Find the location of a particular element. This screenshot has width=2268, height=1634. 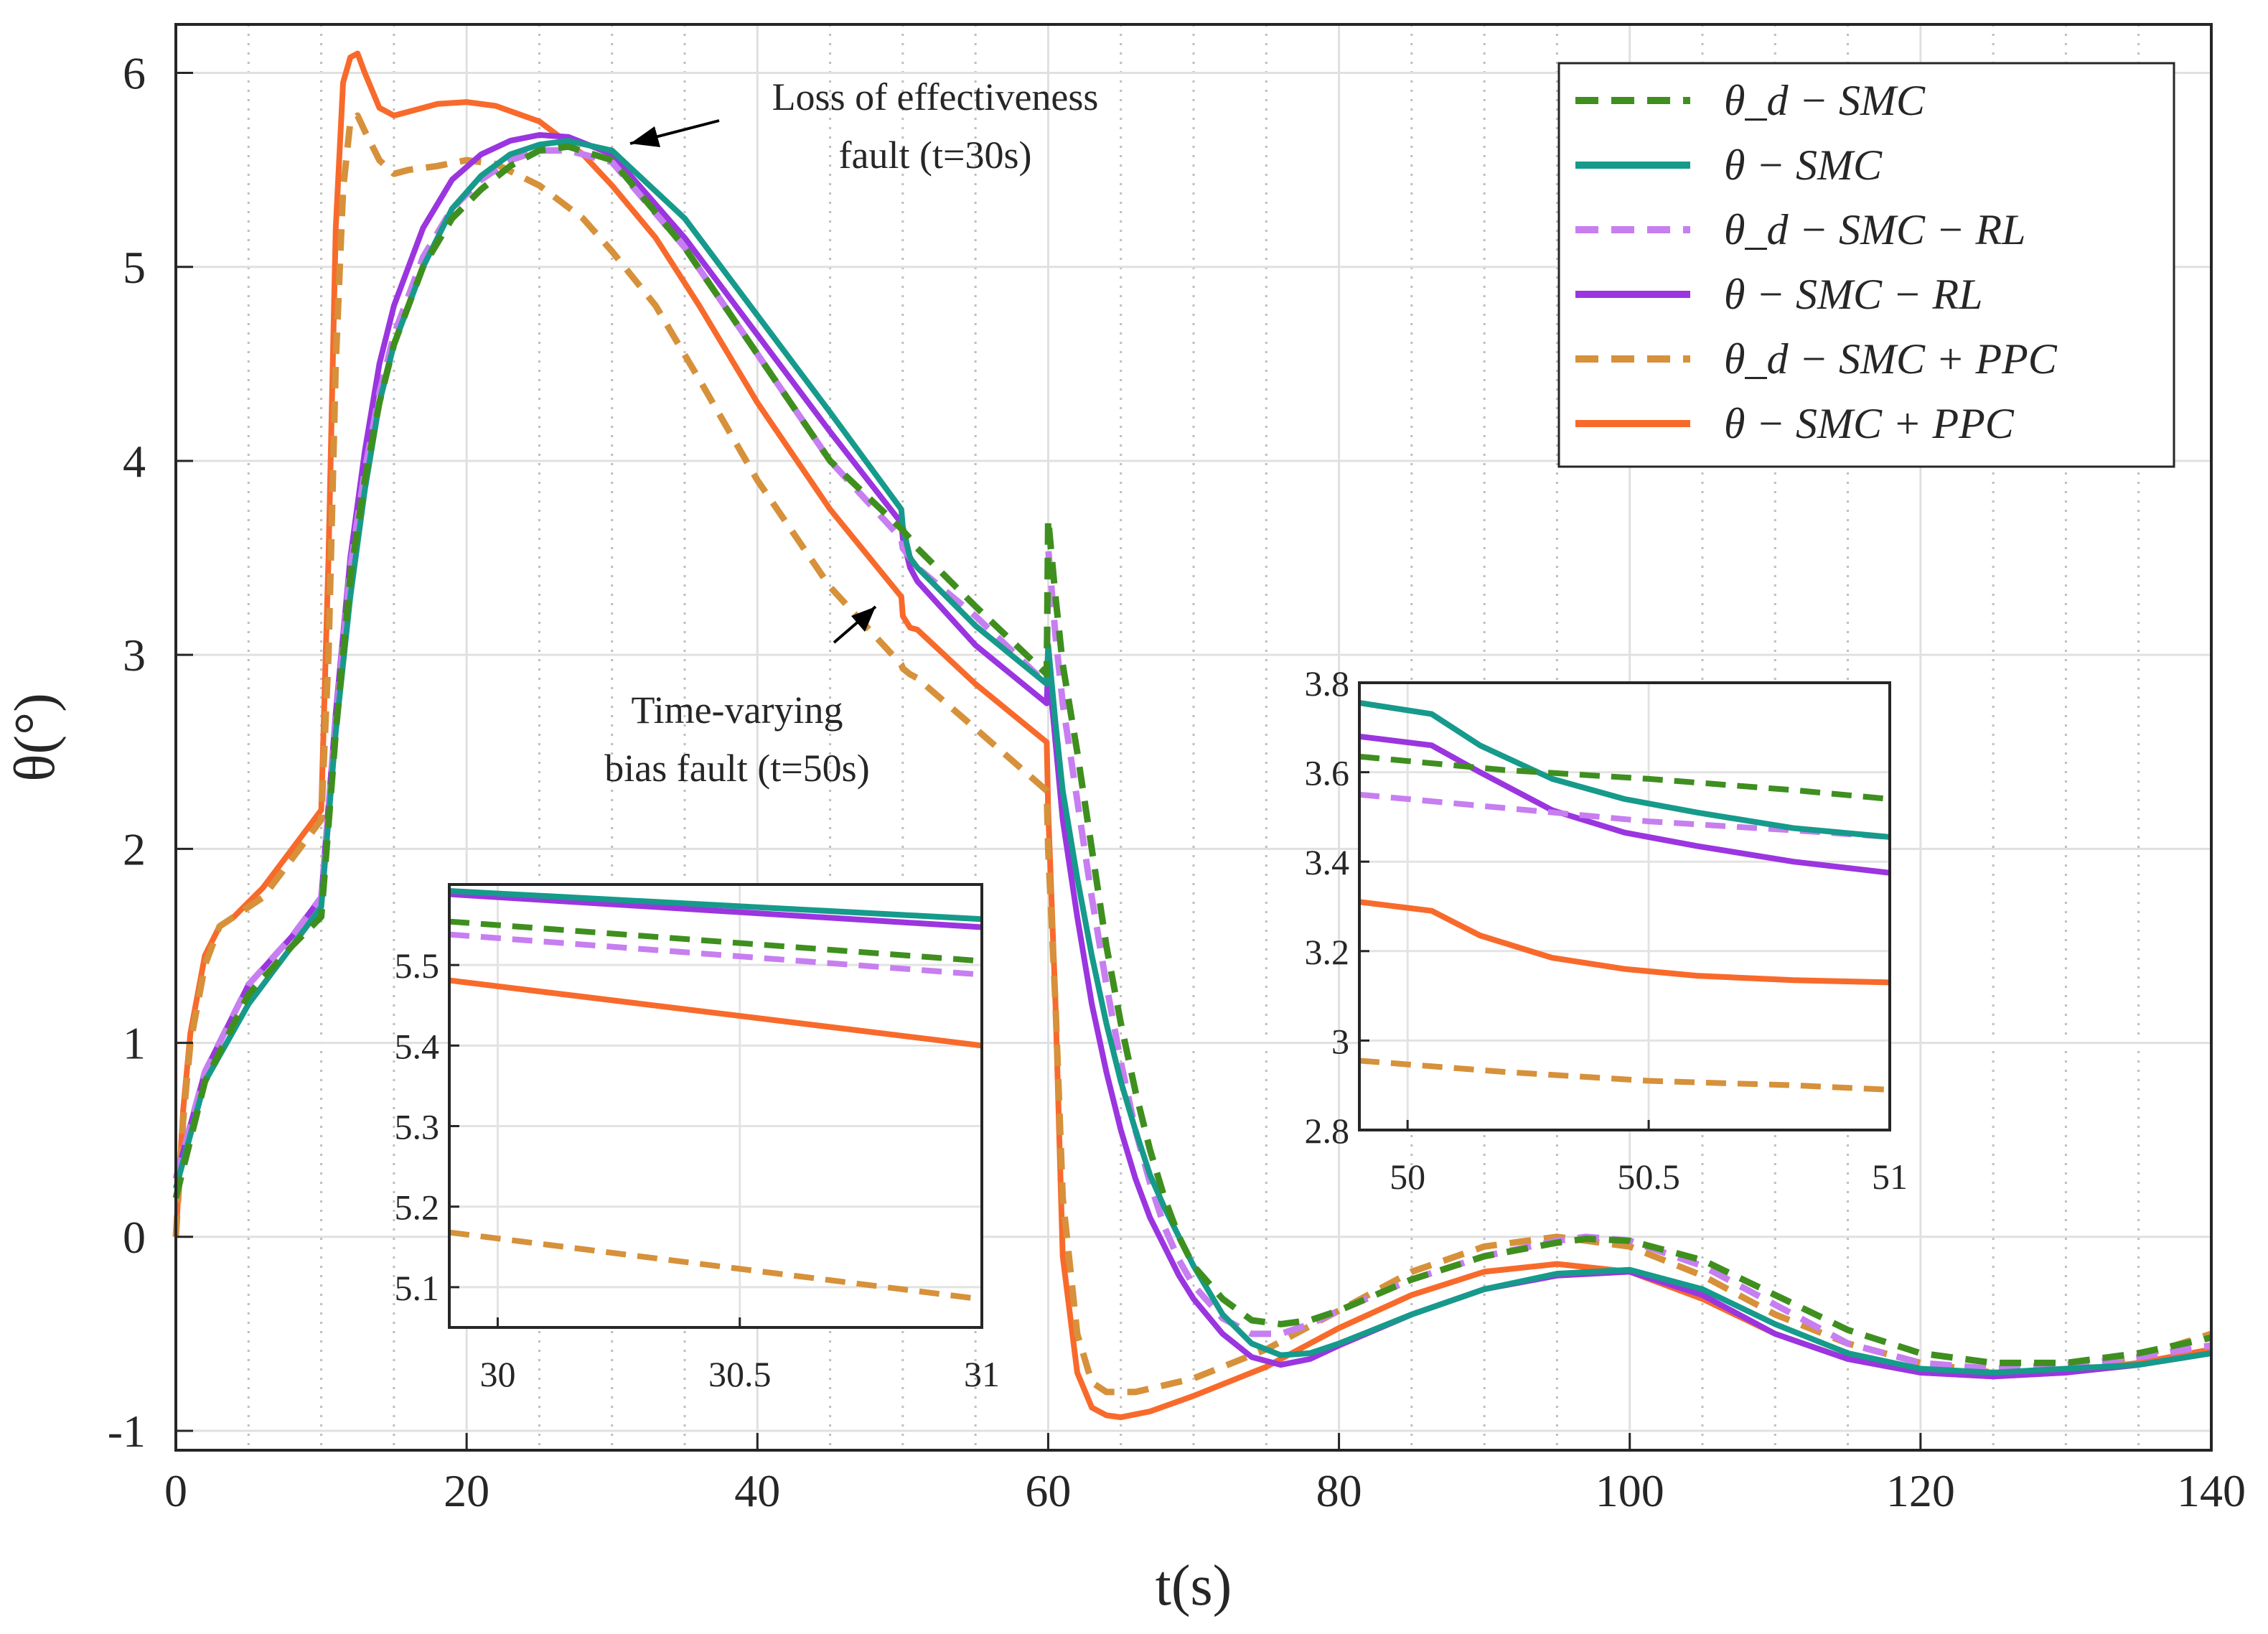

x-tick-label: 140 is located at coordinates (2212, 1490).